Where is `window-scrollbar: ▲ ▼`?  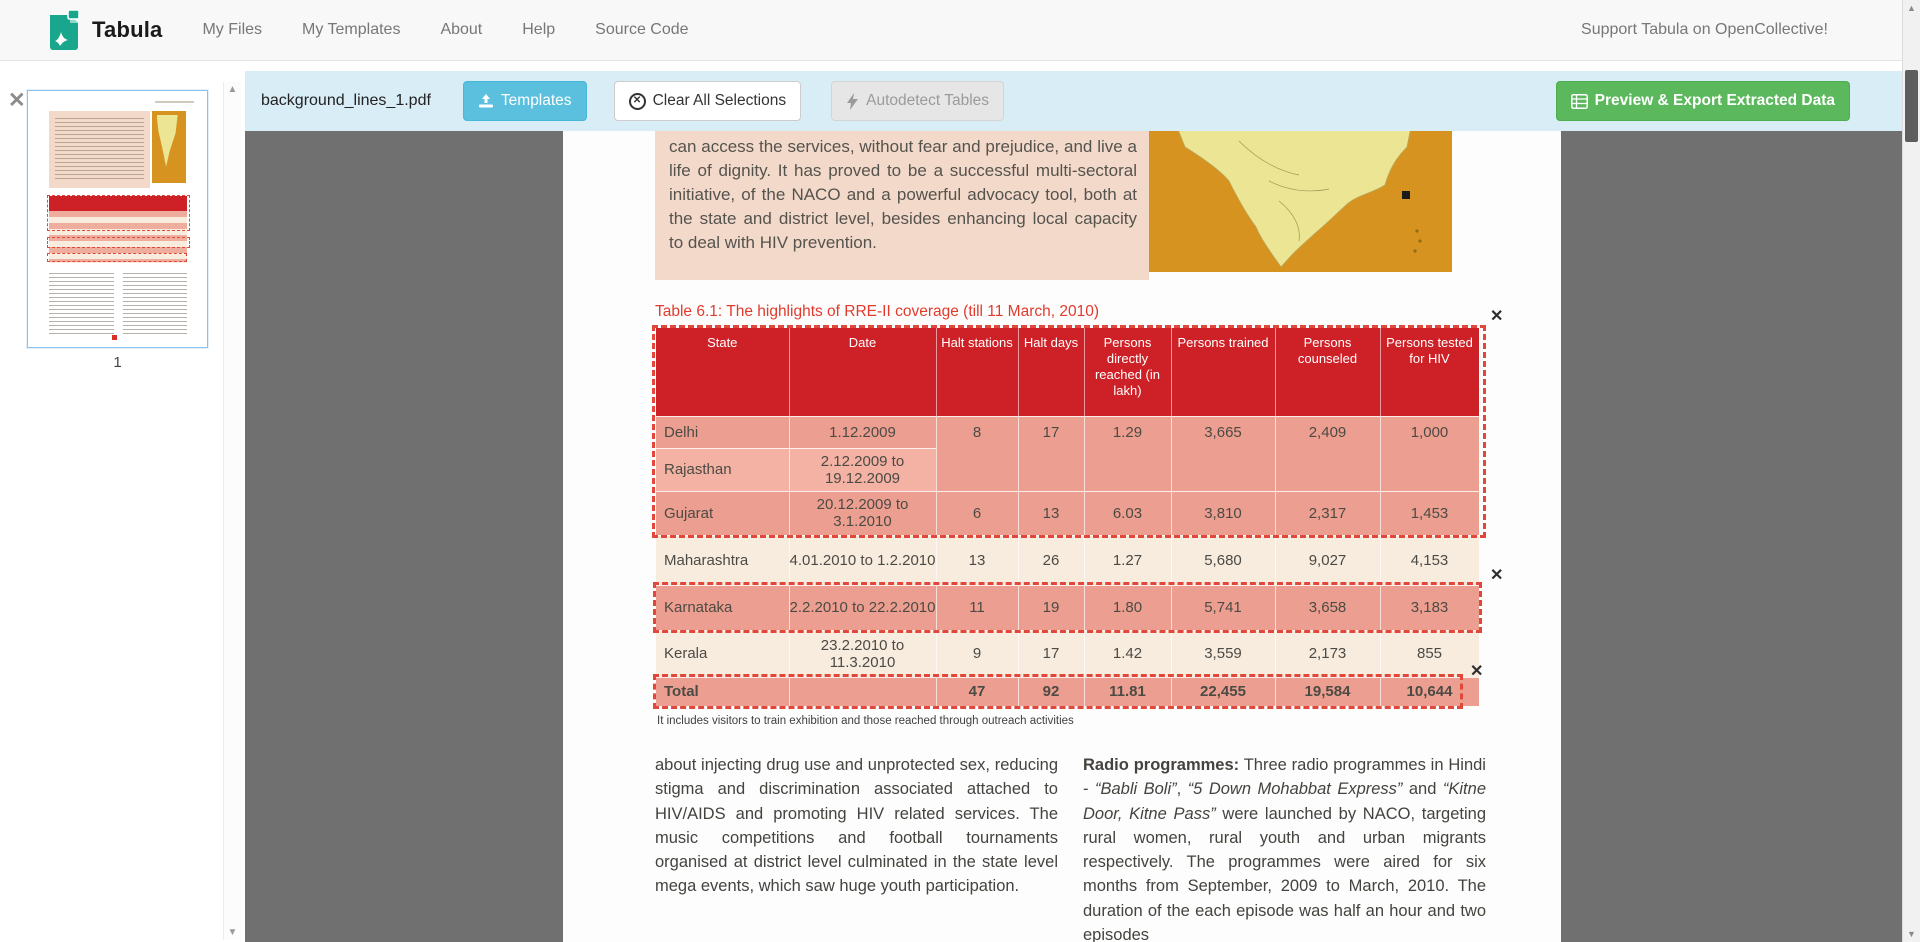
window-scrollbar: ▲ ▼ is located at coordinates (1911, 471).